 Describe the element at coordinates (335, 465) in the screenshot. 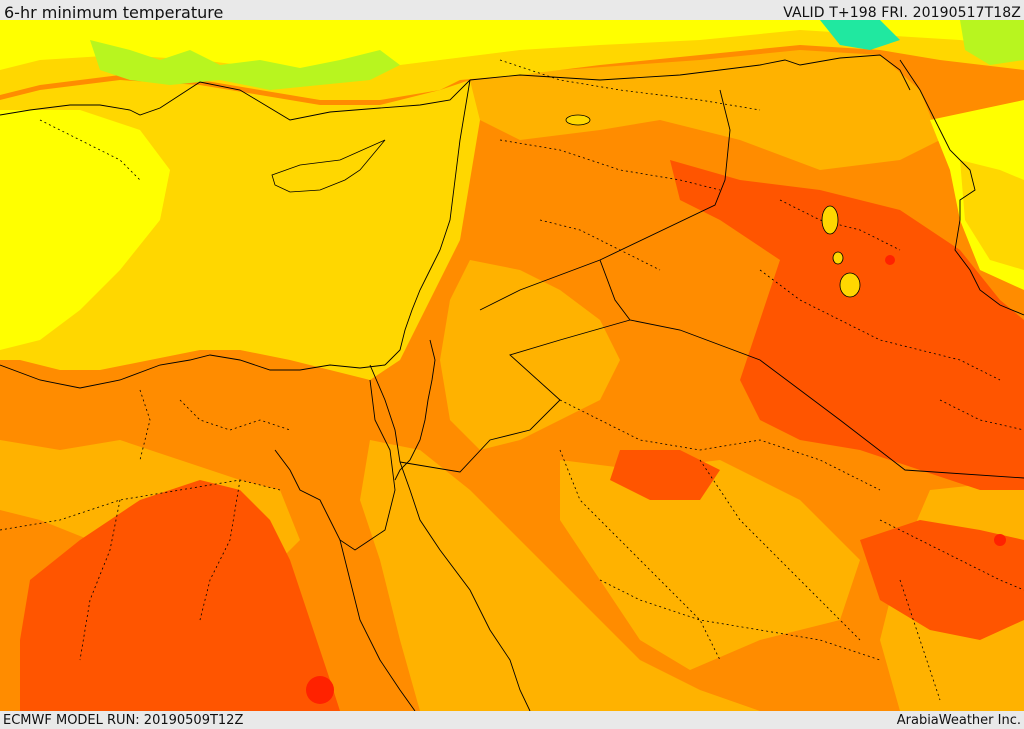

I see `coastline-gulf-suez` at that location.